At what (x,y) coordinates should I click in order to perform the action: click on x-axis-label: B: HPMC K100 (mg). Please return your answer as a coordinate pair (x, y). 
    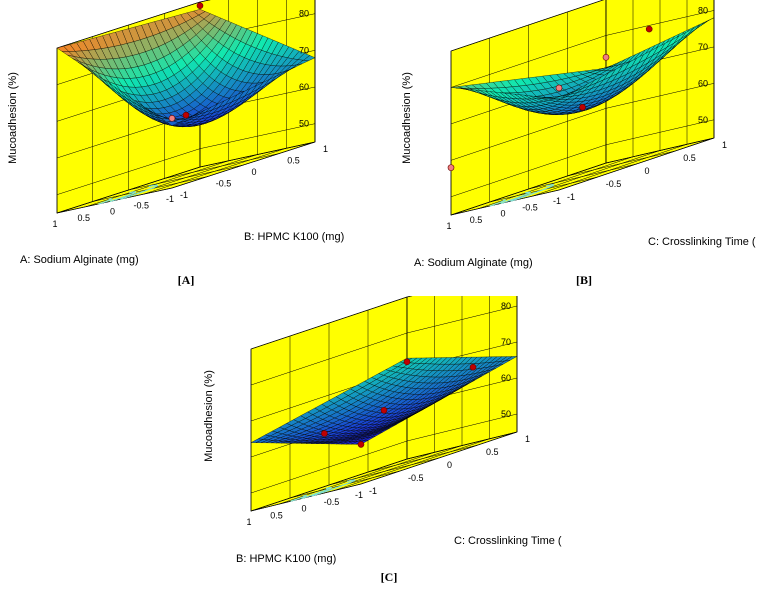
    Looking at the image, I should click on (286, 559).